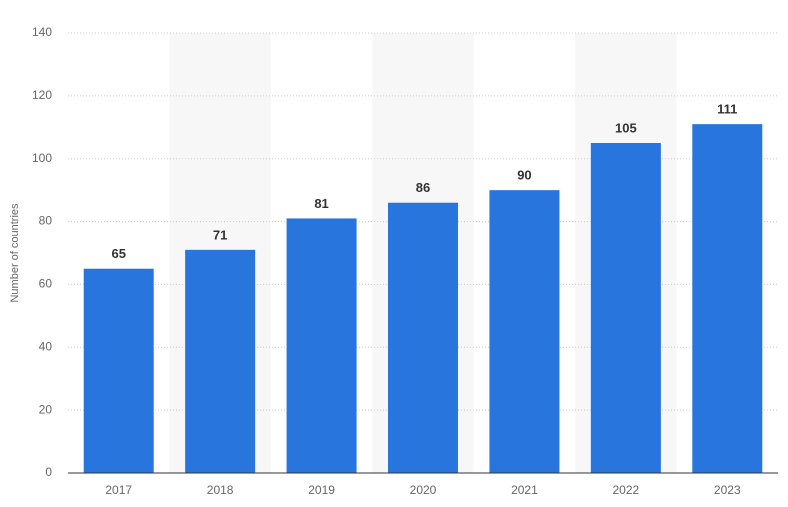 The width and height of the screenshot is (788, 507). Describe the element at coordinates (626, 490) in the screenshot. I see `x-tick-label: 2022` at that location.